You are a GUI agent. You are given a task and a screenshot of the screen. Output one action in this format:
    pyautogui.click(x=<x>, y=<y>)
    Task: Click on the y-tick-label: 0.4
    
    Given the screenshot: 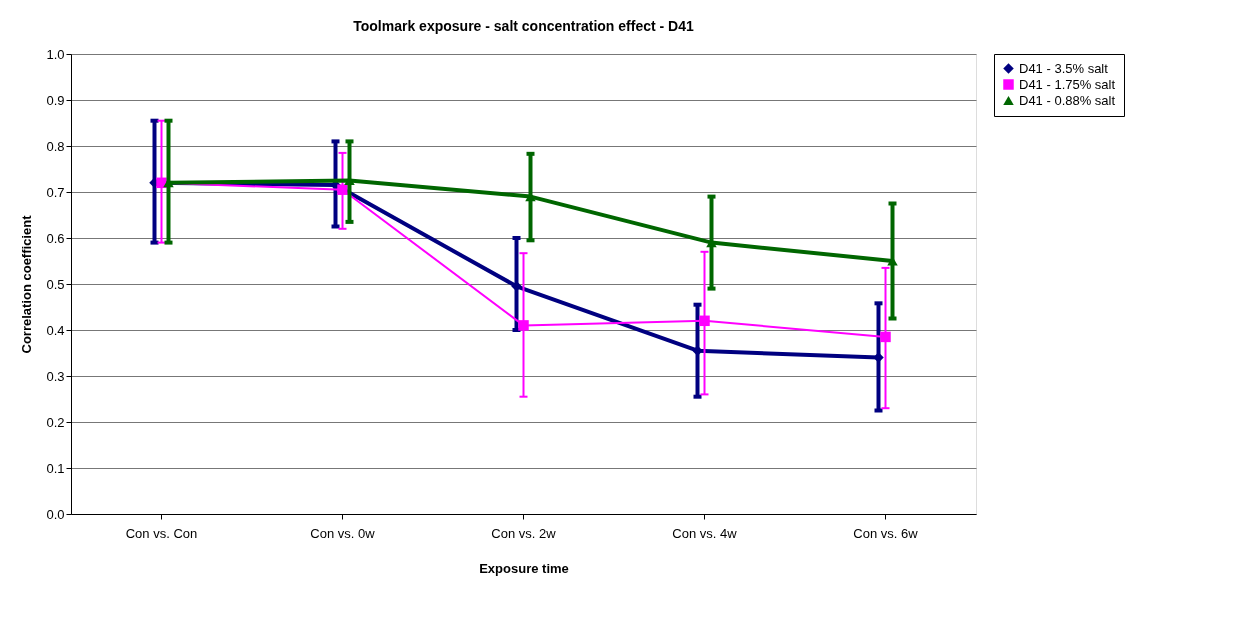 What is the action you would take?
    pyautogui.click(x=55, y=330)
    